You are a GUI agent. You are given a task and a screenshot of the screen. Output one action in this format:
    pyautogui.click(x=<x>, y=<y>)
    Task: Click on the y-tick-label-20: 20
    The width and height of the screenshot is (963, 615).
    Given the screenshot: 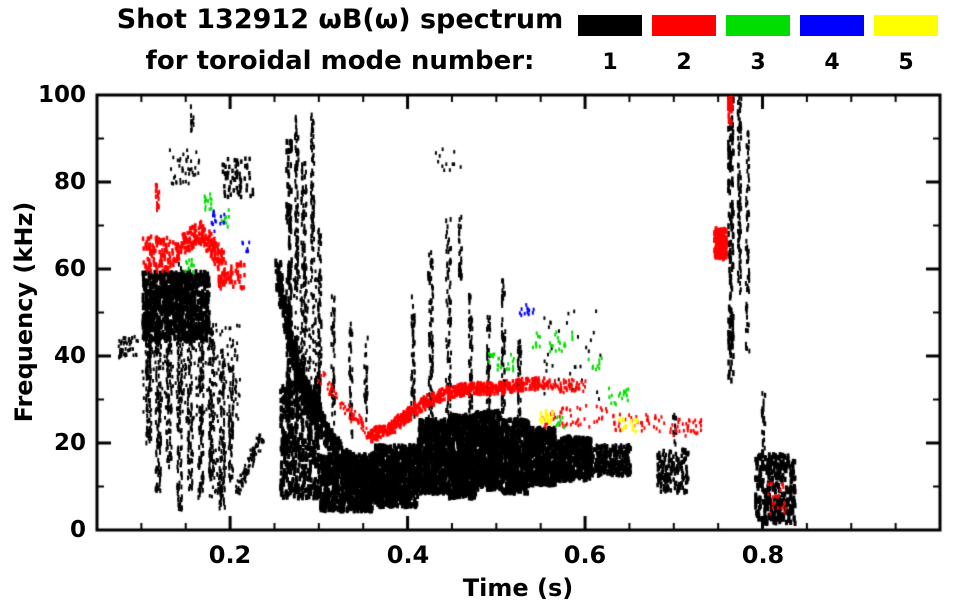 What is the action you would take?
    pyautogui.click(x=69, y=443)
    